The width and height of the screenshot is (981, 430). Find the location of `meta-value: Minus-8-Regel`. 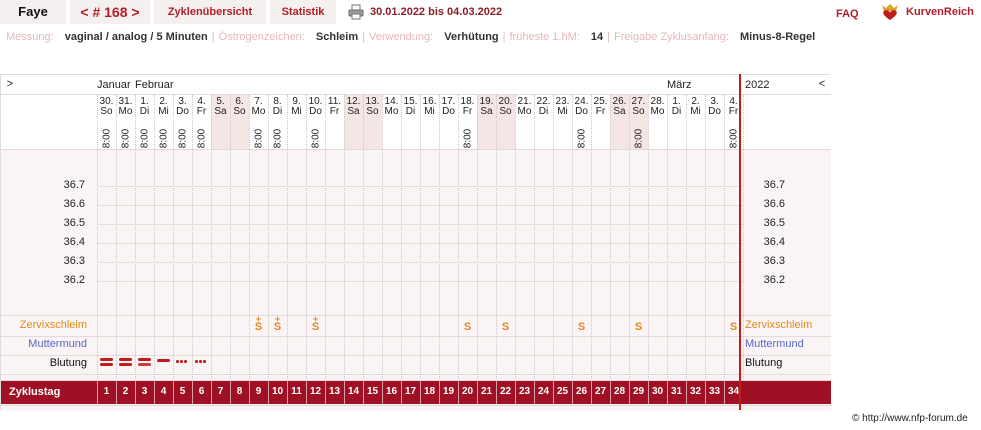

meta-value: Minus-8-Regel is located at coordinates (778, 37).